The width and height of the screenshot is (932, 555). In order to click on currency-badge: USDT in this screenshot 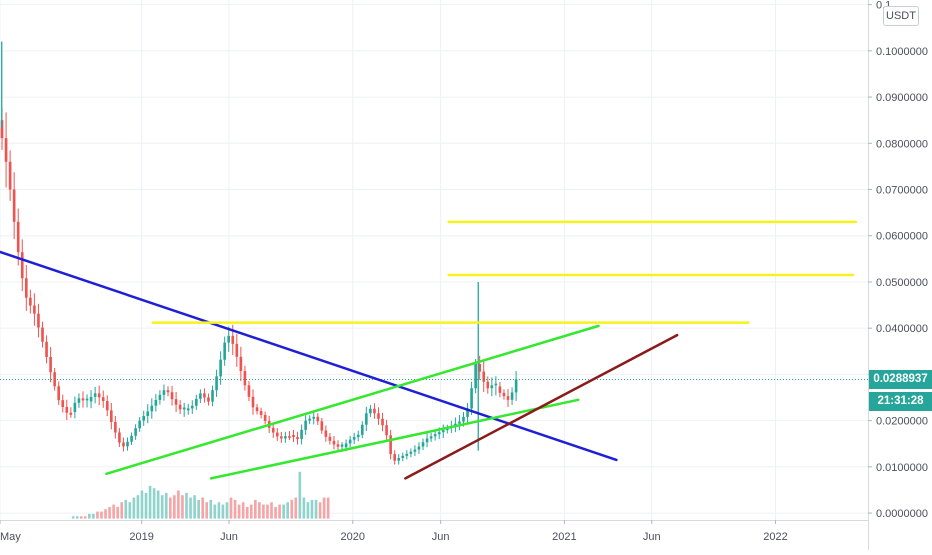, I will do `click(901, 16)`.